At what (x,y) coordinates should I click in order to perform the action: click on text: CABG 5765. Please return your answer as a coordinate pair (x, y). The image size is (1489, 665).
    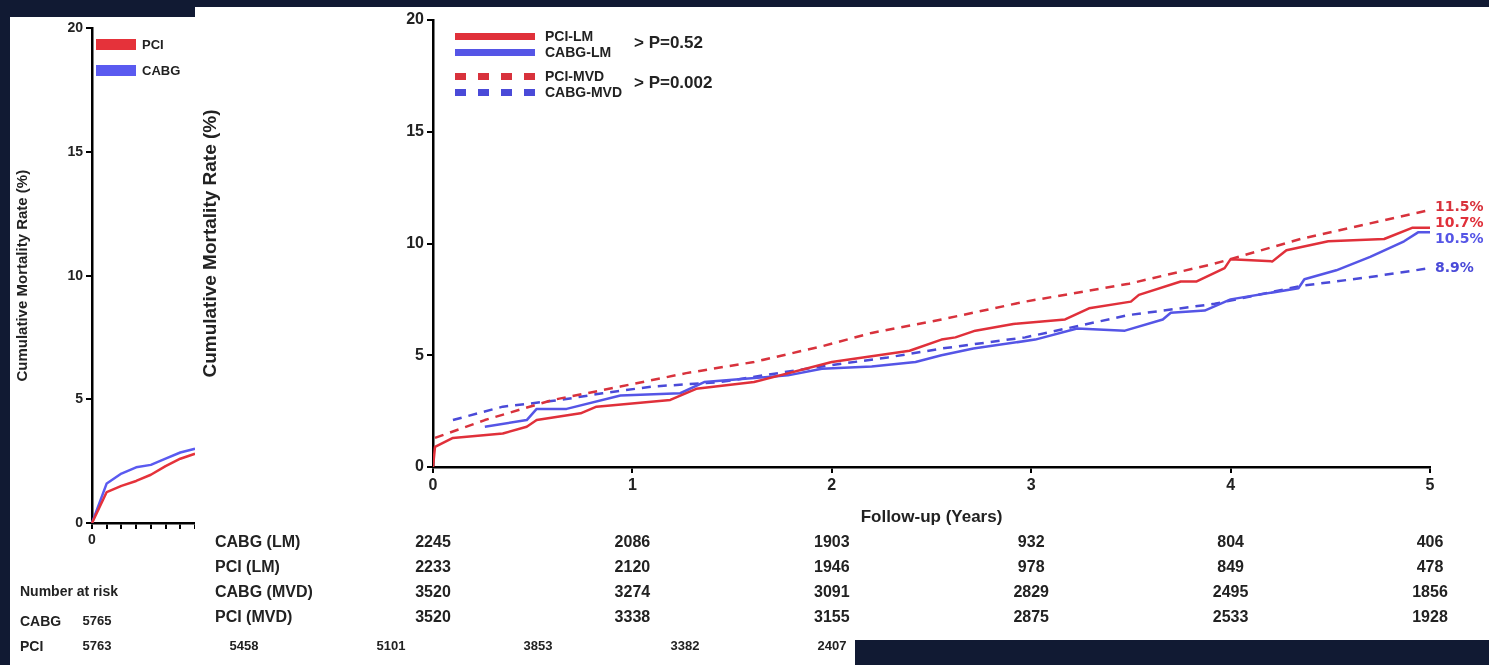
    Looking at the image, I should click on (66, 621).